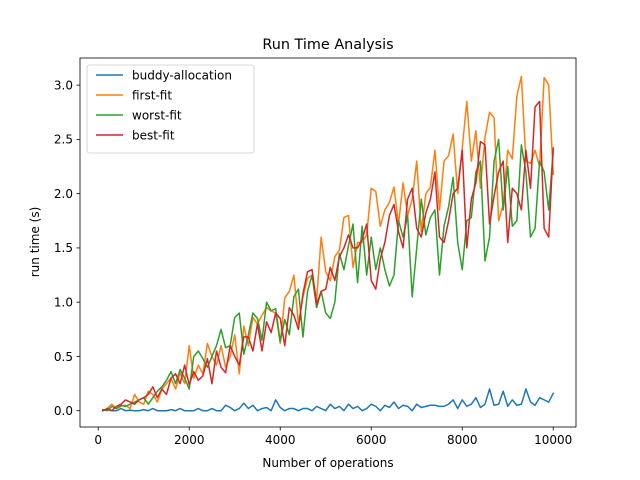 This screenshot has width=640, height=480. I want to click on y-tick-label: 3.0, so click(63, 85).